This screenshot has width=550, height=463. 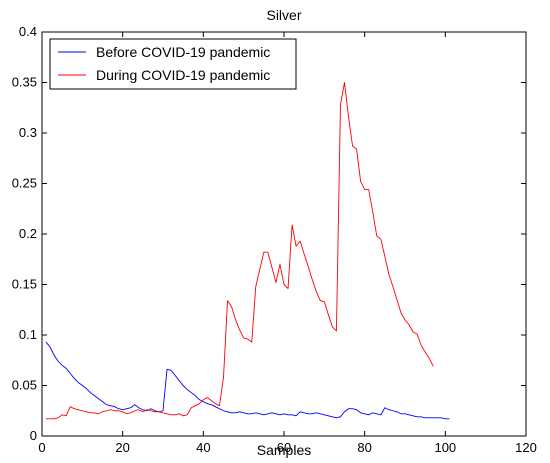 What do you see at coordinates (445, 447) in the screenshot?
I see `x-tick-label: 100` at bounding box center [445, 447].